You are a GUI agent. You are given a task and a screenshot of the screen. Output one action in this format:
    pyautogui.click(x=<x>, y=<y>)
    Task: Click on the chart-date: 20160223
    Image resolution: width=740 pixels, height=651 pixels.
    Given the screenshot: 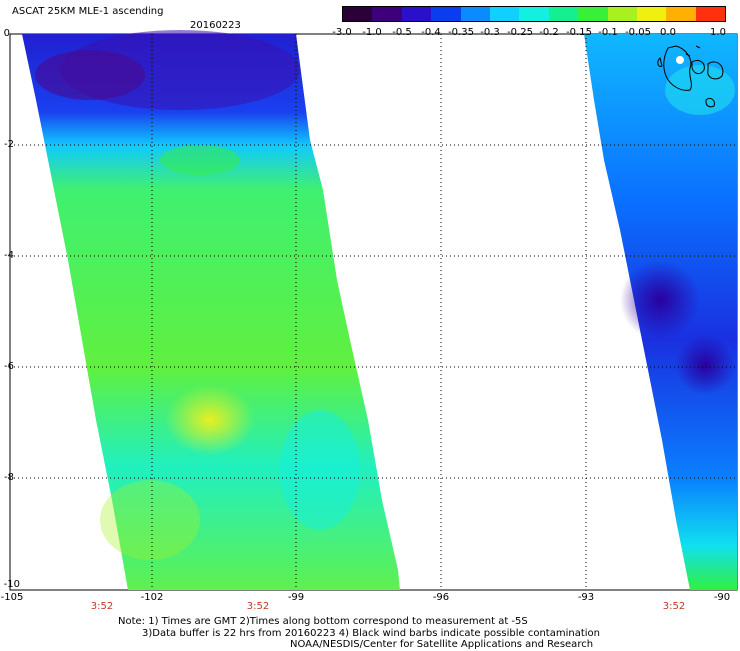 What is the action you would take?
    pyautogui.click(x=215, y=25)
    